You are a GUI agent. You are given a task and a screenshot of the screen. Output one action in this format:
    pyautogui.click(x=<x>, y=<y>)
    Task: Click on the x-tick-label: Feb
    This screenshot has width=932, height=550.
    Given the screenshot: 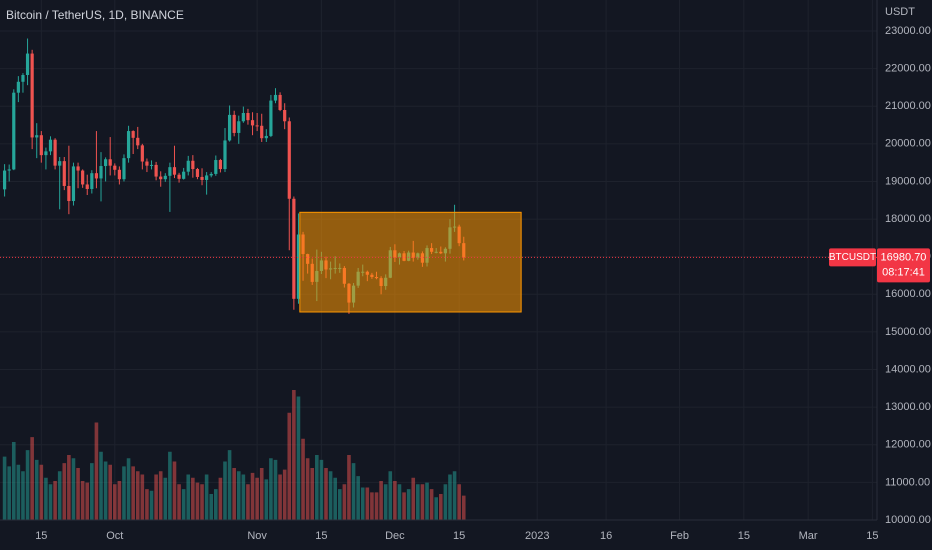 What is the action you would take?
    pyautogui.click(x=679, y=536)
    